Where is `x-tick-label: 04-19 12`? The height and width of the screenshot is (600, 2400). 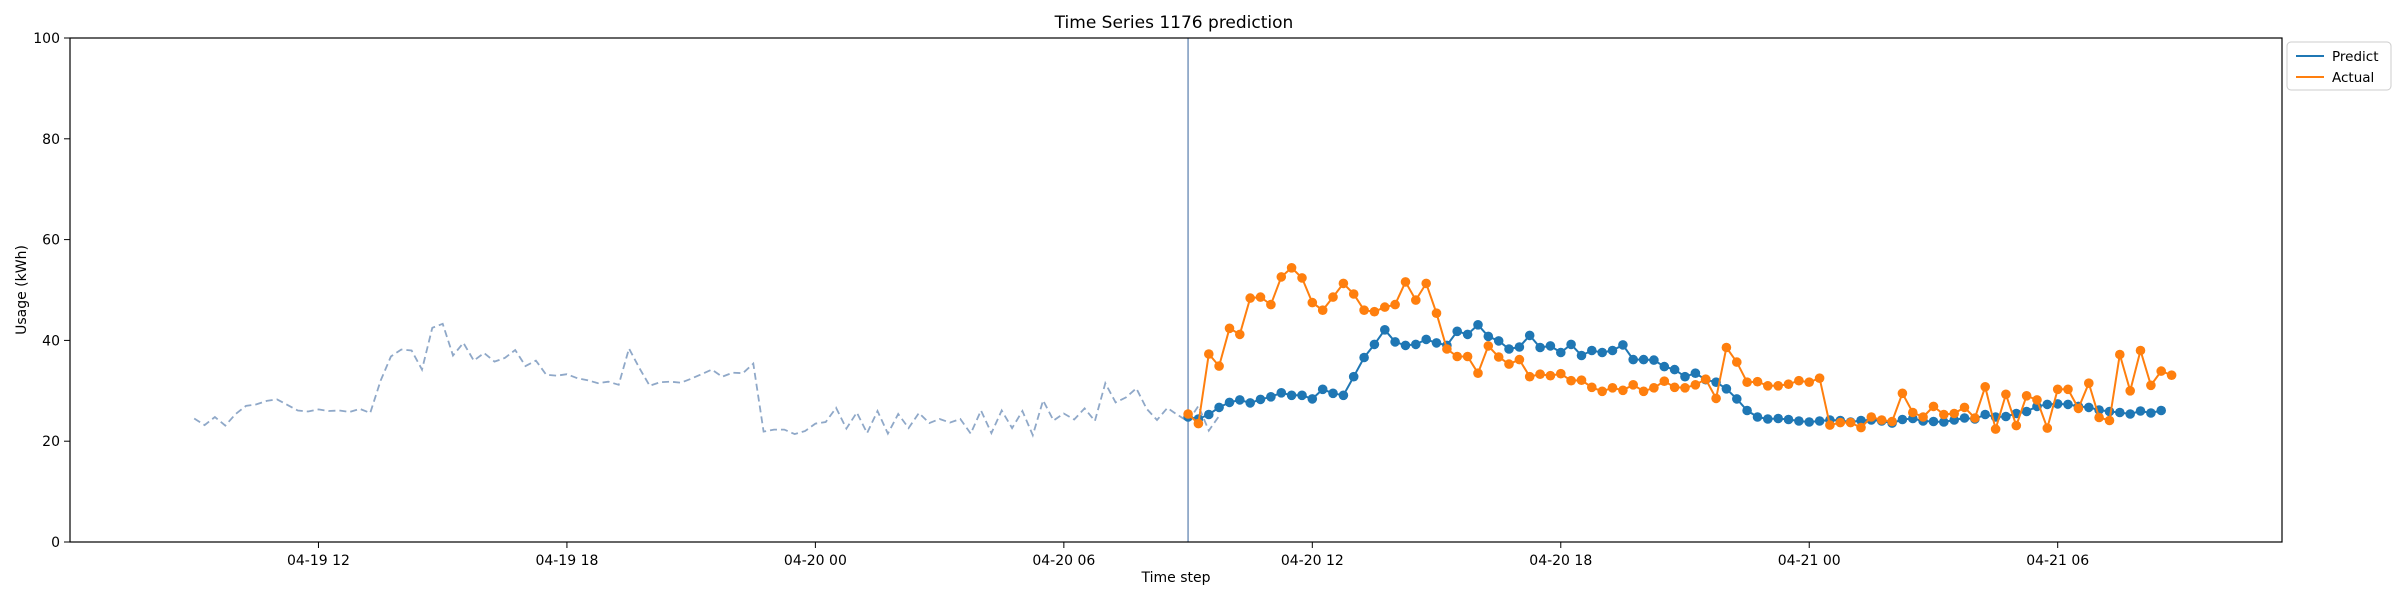
x-tick-label: 04-19 12 is located at coordinates (318, 561).